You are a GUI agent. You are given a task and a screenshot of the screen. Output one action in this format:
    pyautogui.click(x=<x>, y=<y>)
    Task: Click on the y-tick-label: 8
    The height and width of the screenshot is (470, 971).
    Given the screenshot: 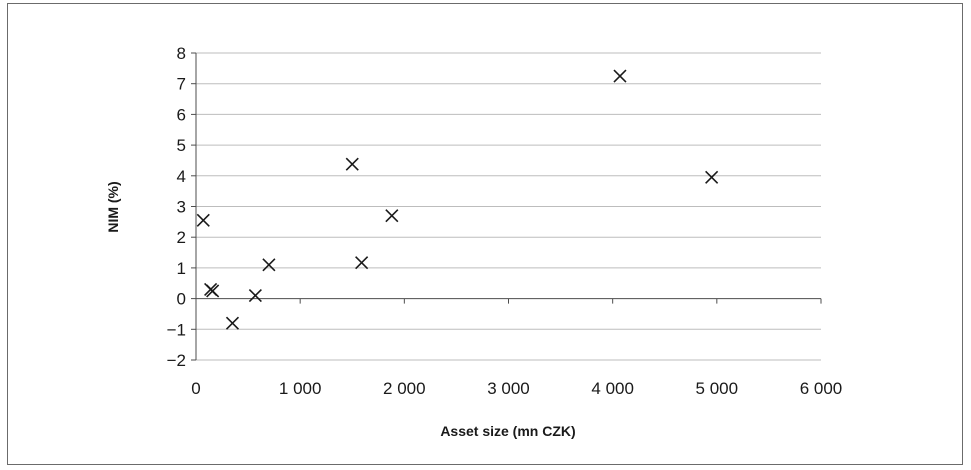 What is the action you would take?
    pyautogui.click(x=181, y=53)
    